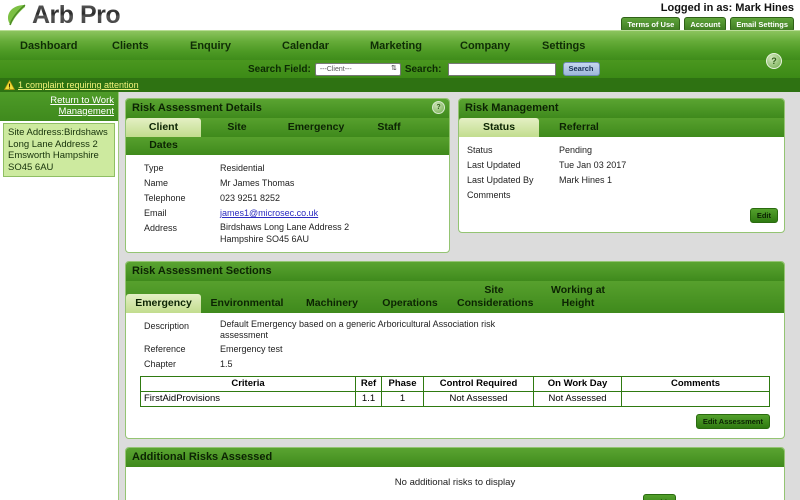 The image size is (800, 500). I want to click on tab-operations: Operations, so click(410, 303).